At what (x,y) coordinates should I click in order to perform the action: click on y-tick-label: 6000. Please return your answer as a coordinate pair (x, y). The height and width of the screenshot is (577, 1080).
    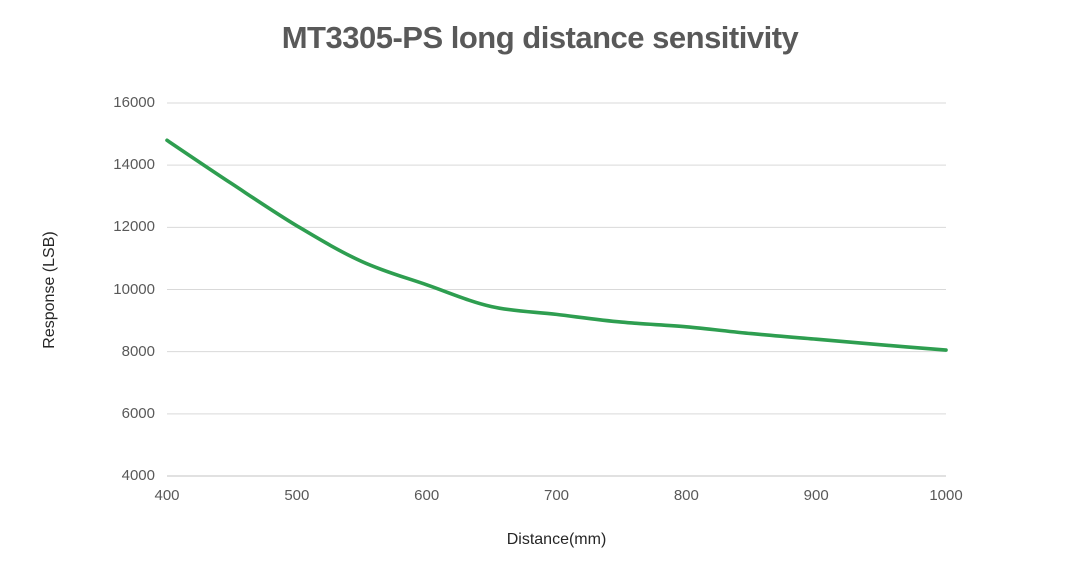
    Looking at the image, I should click on (138, 413).